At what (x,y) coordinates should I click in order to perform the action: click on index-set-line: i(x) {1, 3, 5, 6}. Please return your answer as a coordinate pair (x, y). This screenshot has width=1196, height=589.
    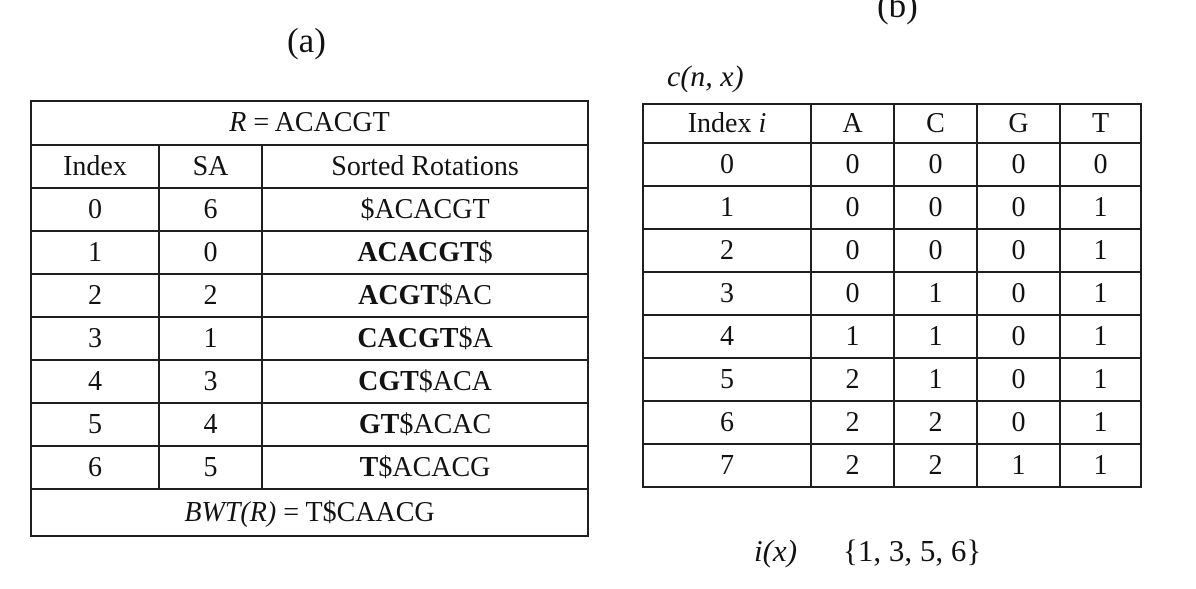
    Looking at the image, I should click on (867, 551).